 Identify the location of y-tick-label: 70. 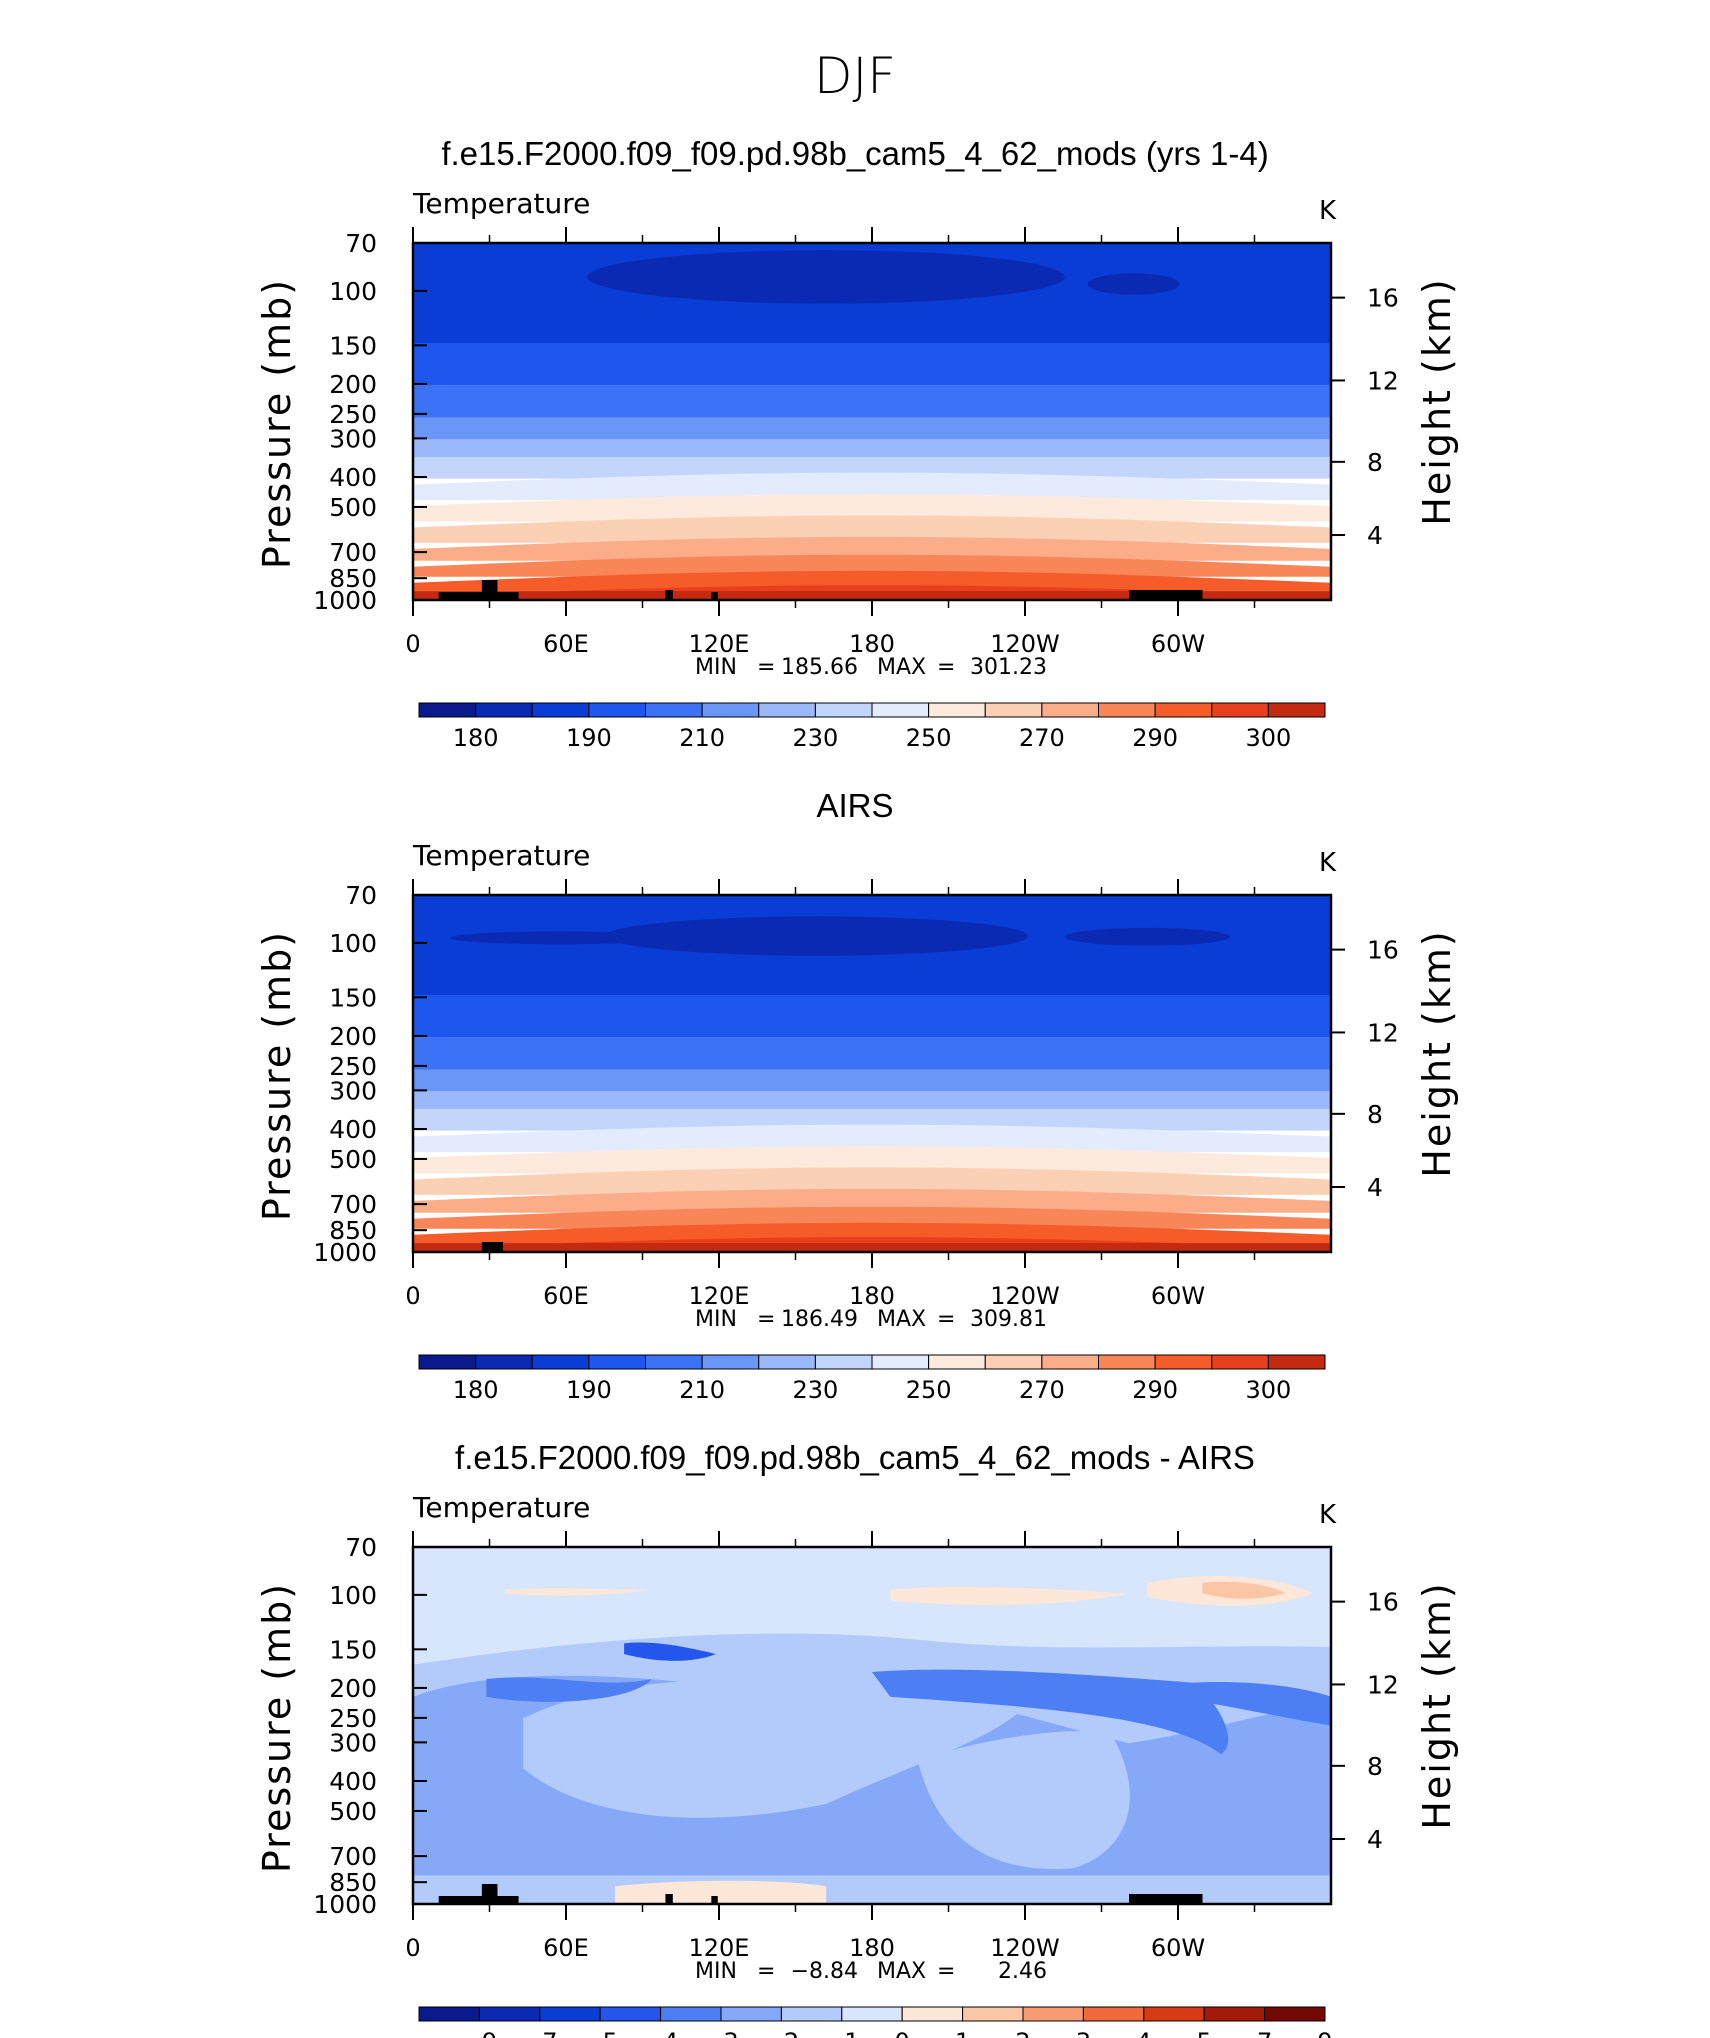
(361, 1547).